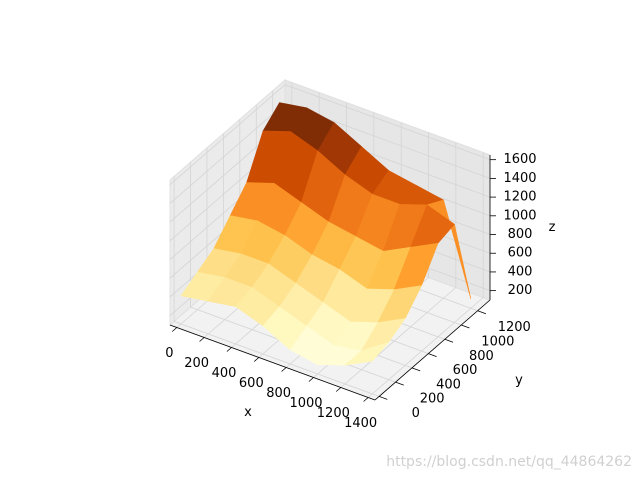 The image size is (640, 480). What do you see at coordinates (519, 380) in the screenshot?
I see `y-axis-label: y` at bounding box center [519, 380].